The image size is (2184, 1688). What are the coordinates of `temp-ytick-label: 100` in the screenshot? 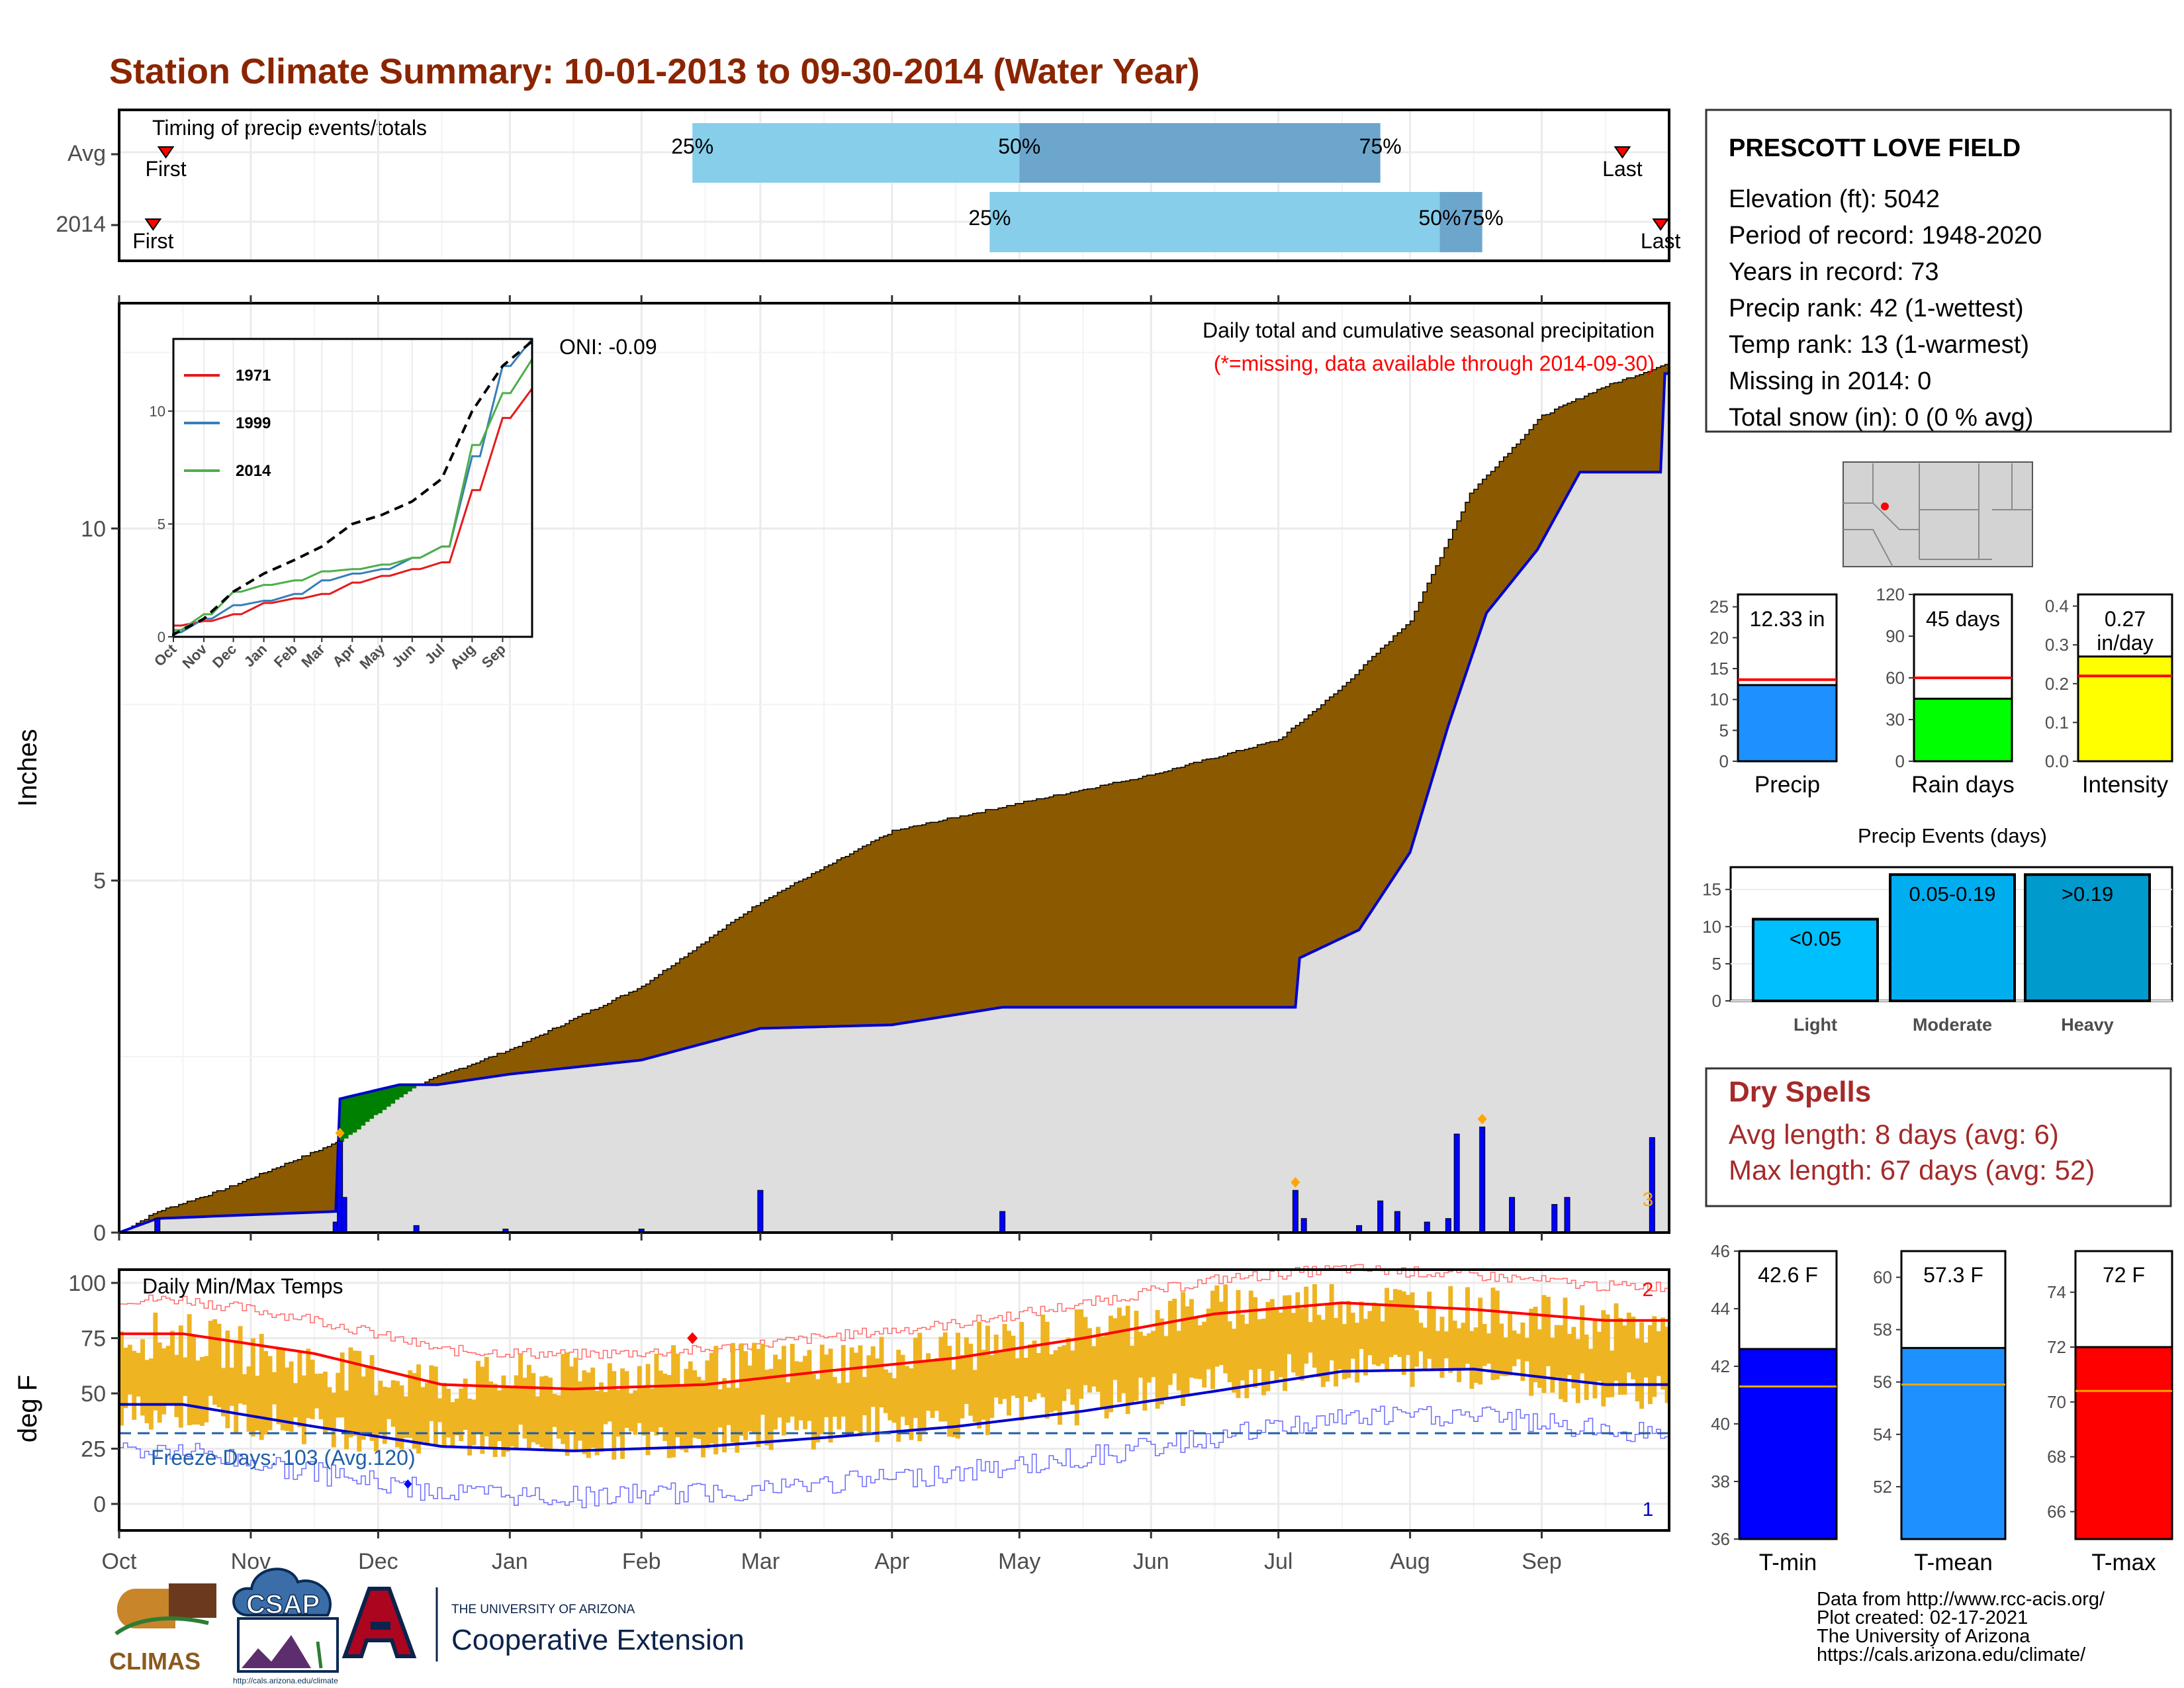 It's located at (87, 1283).